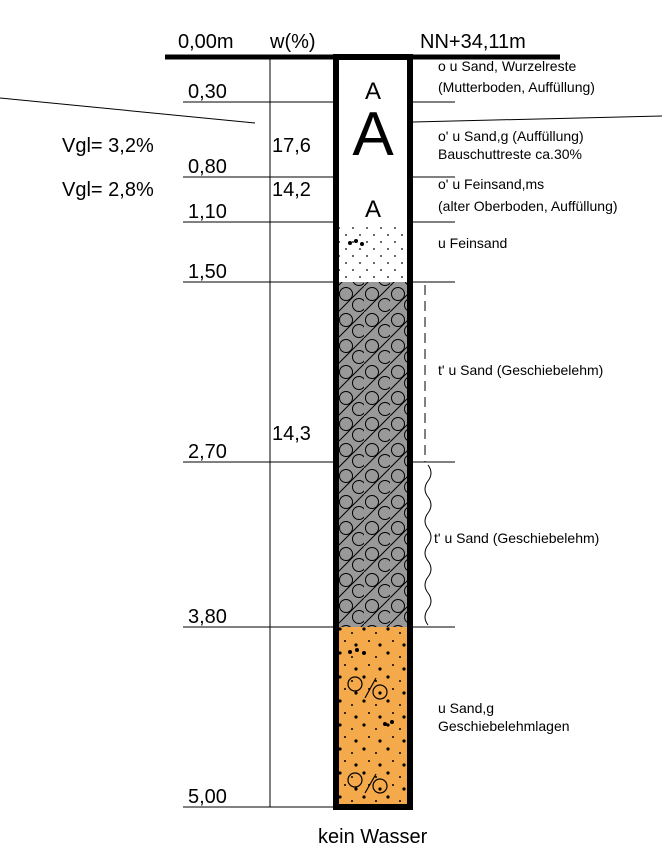 The image size is (662, 856). I want to click on vgl: Vgl= 3,2%, so click(108, 146).